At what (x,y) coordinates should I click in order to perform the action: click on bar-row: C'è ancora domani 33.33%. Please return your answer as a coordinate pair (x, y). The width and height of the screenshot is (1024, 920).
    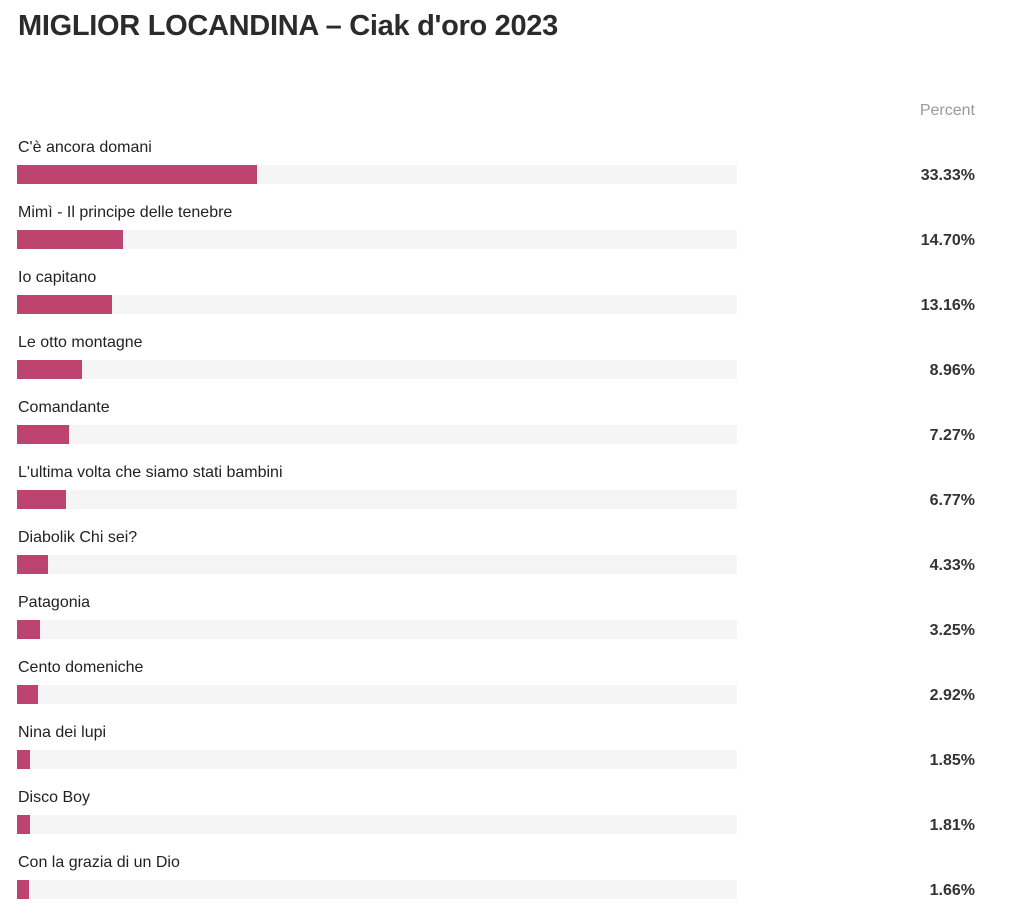
    Looking at the image, I should click on (512, 170).